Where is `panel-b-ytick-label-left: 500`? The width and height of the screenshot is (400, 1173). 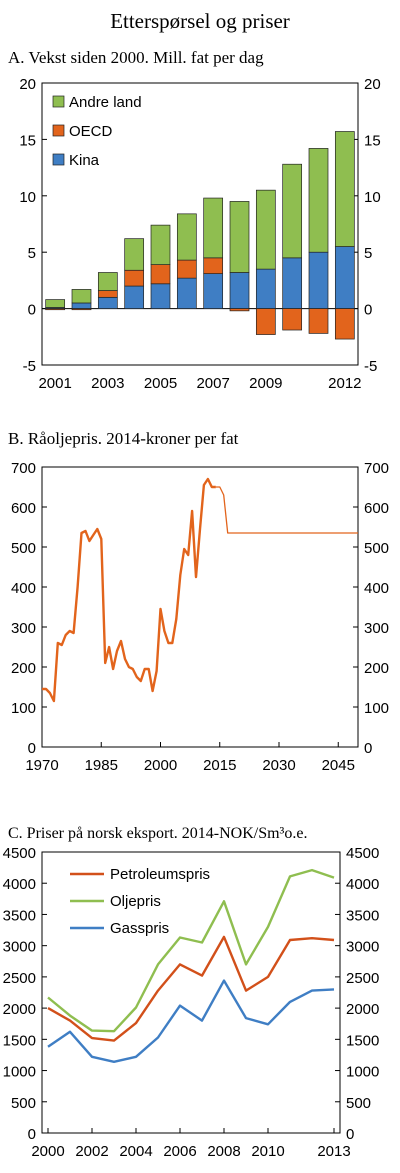 panel-b-ytick-label-left: 500 is located at coordinates (23, 548).